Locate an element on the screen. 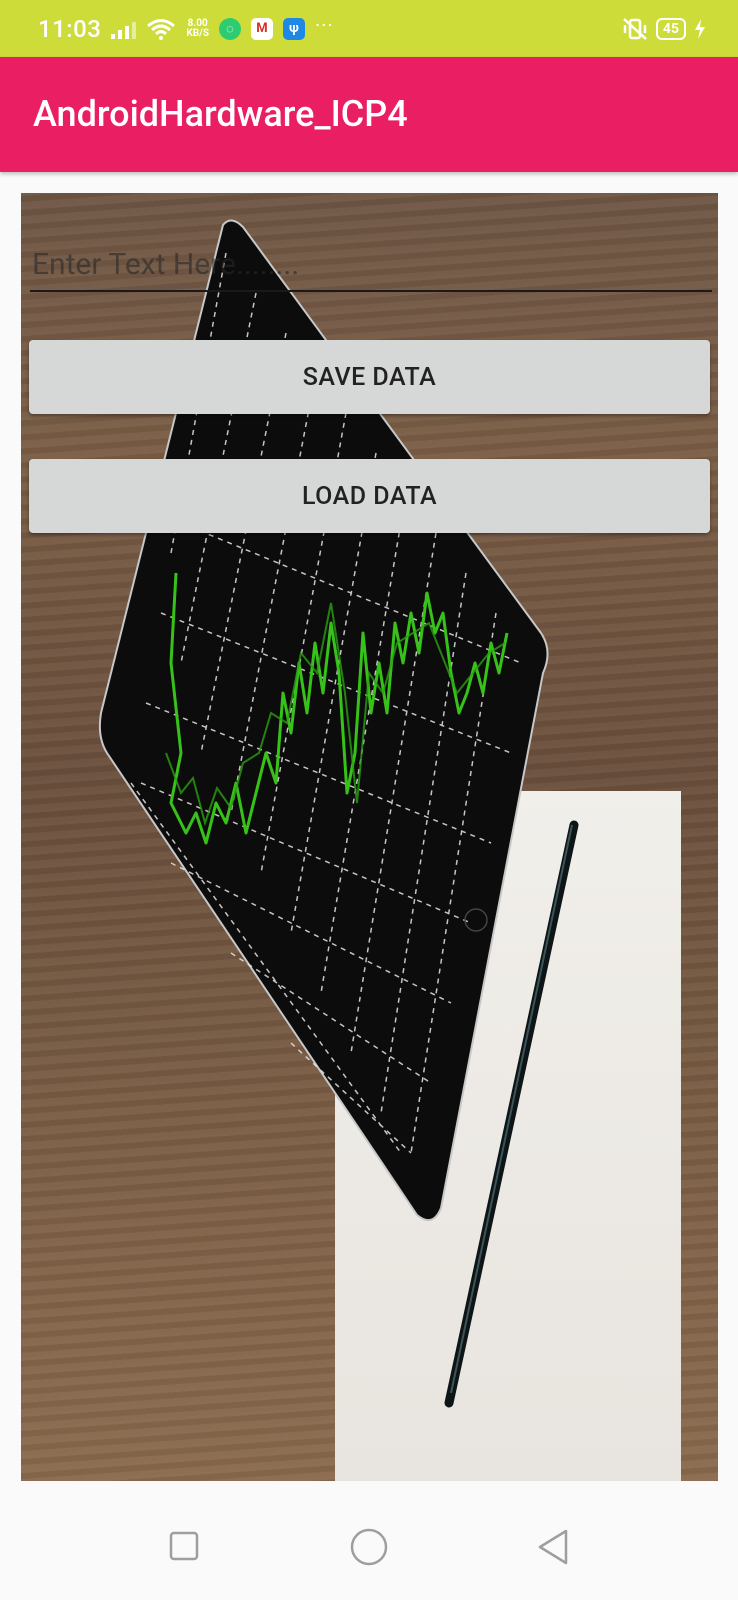  network-speed-value: 8.00 is located at coordinates (197, 23).